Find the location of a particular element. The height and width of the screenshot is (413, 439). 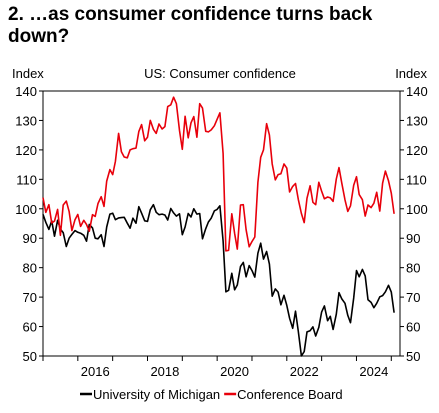

left-axis-label: Index is located at coordinates (28, 73).